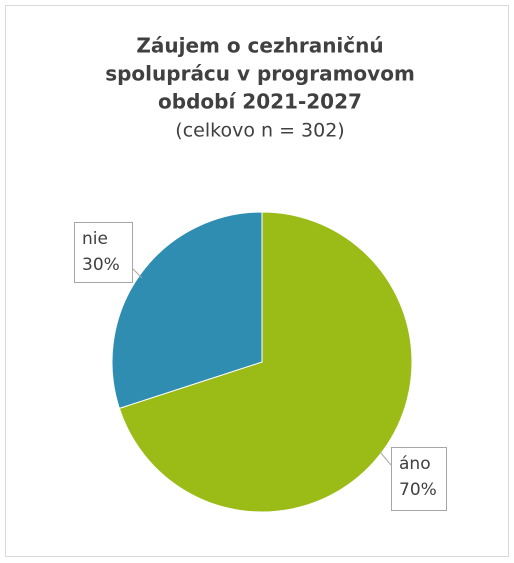 This screenshot has width=514, height=563. What do you see at coordinates (101, 265) in the screenshot?
I see `value-label: 30%` at bounding box center [101, 265].